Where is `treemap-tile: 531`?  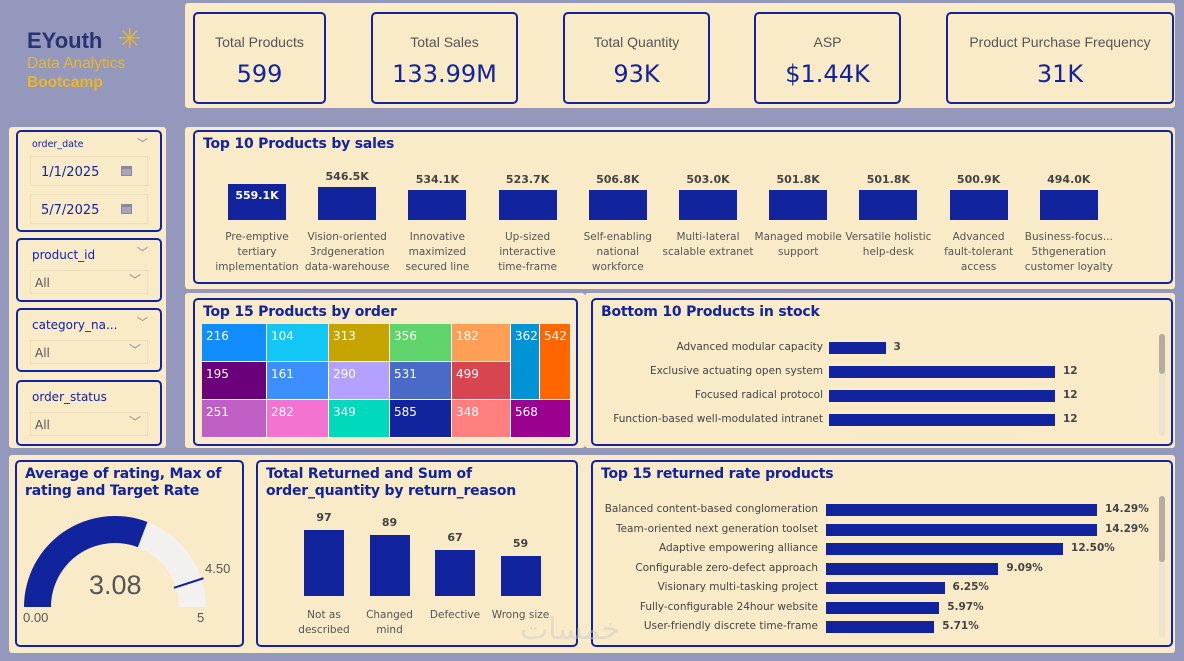 treemap-tile: 531 is located at coordinates (421, 381).